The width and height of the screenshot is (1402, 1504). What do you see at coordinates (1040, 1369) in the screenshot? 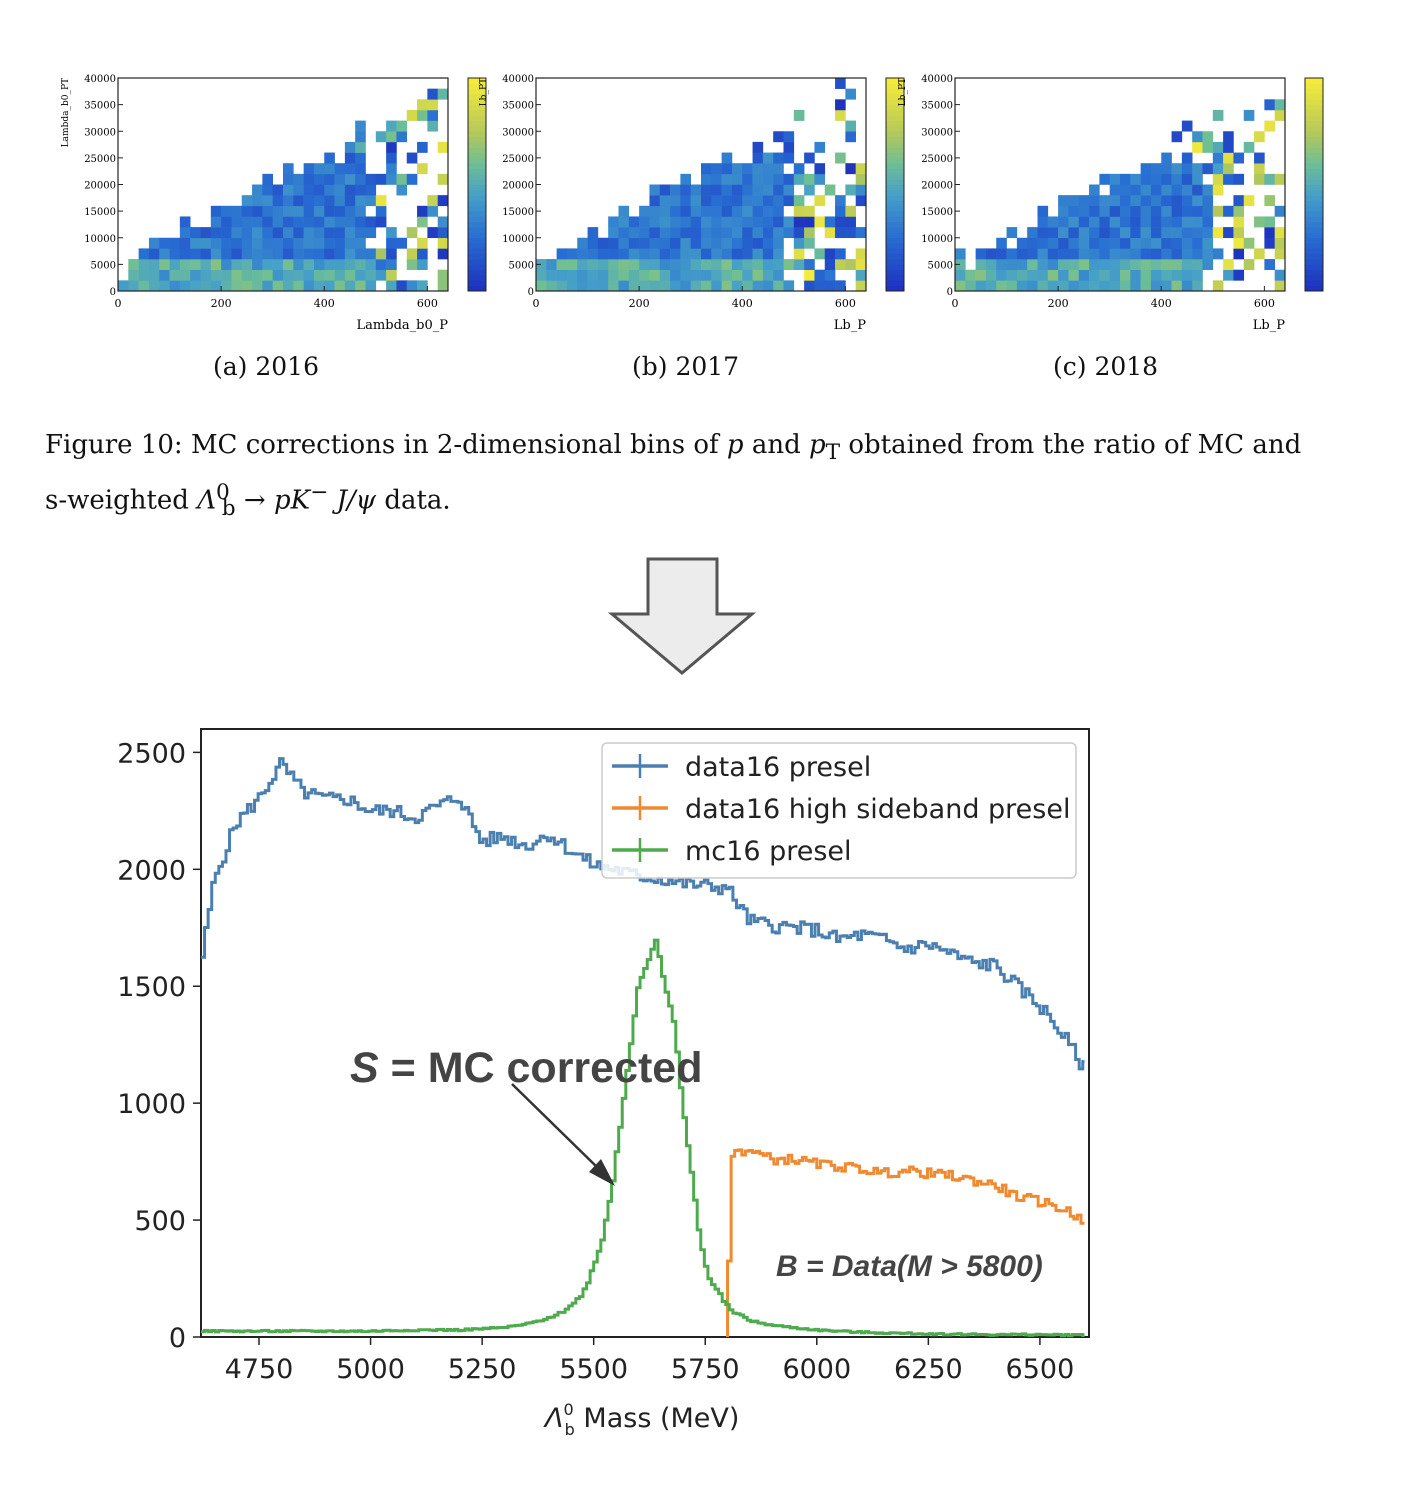
I see `x-tick-label: 6500` at bounding box center [1040, 1369].